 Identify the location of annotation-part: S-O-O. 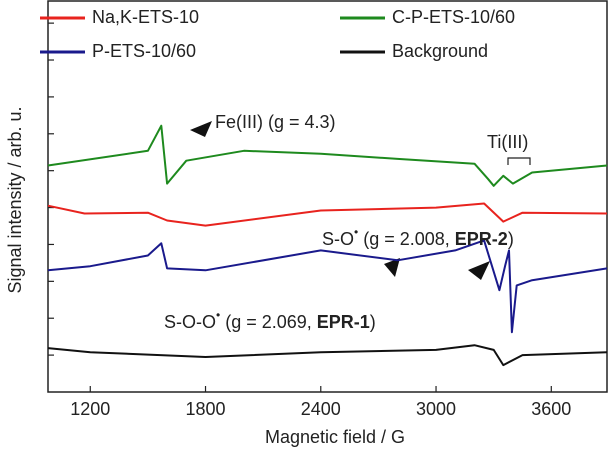
(190, 322).